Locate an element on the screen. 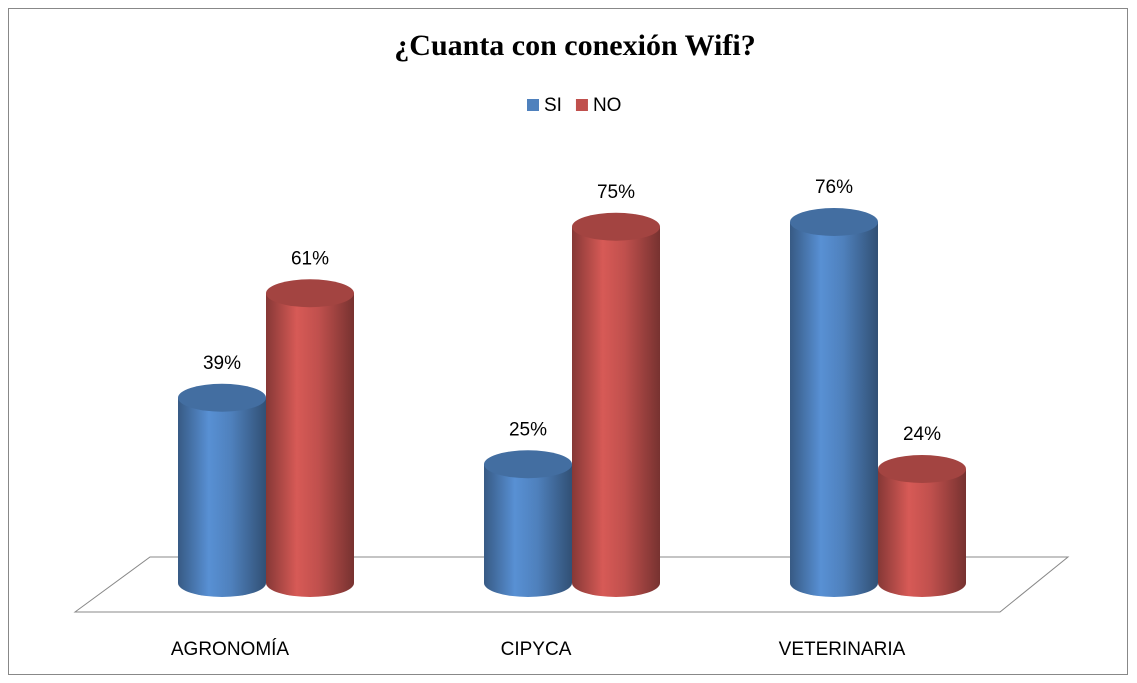  legend-label: SI is located at coordinates (553, 105).